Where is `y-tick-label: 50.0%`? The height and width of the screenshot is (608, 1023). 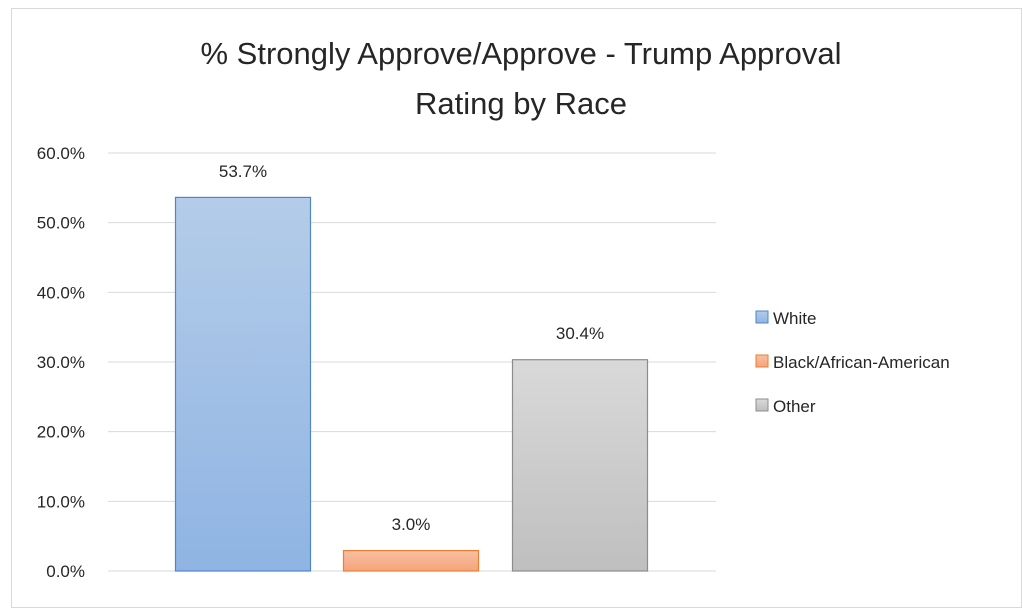 y-tick-label: 50.0% is located at coordinates (61, 223).